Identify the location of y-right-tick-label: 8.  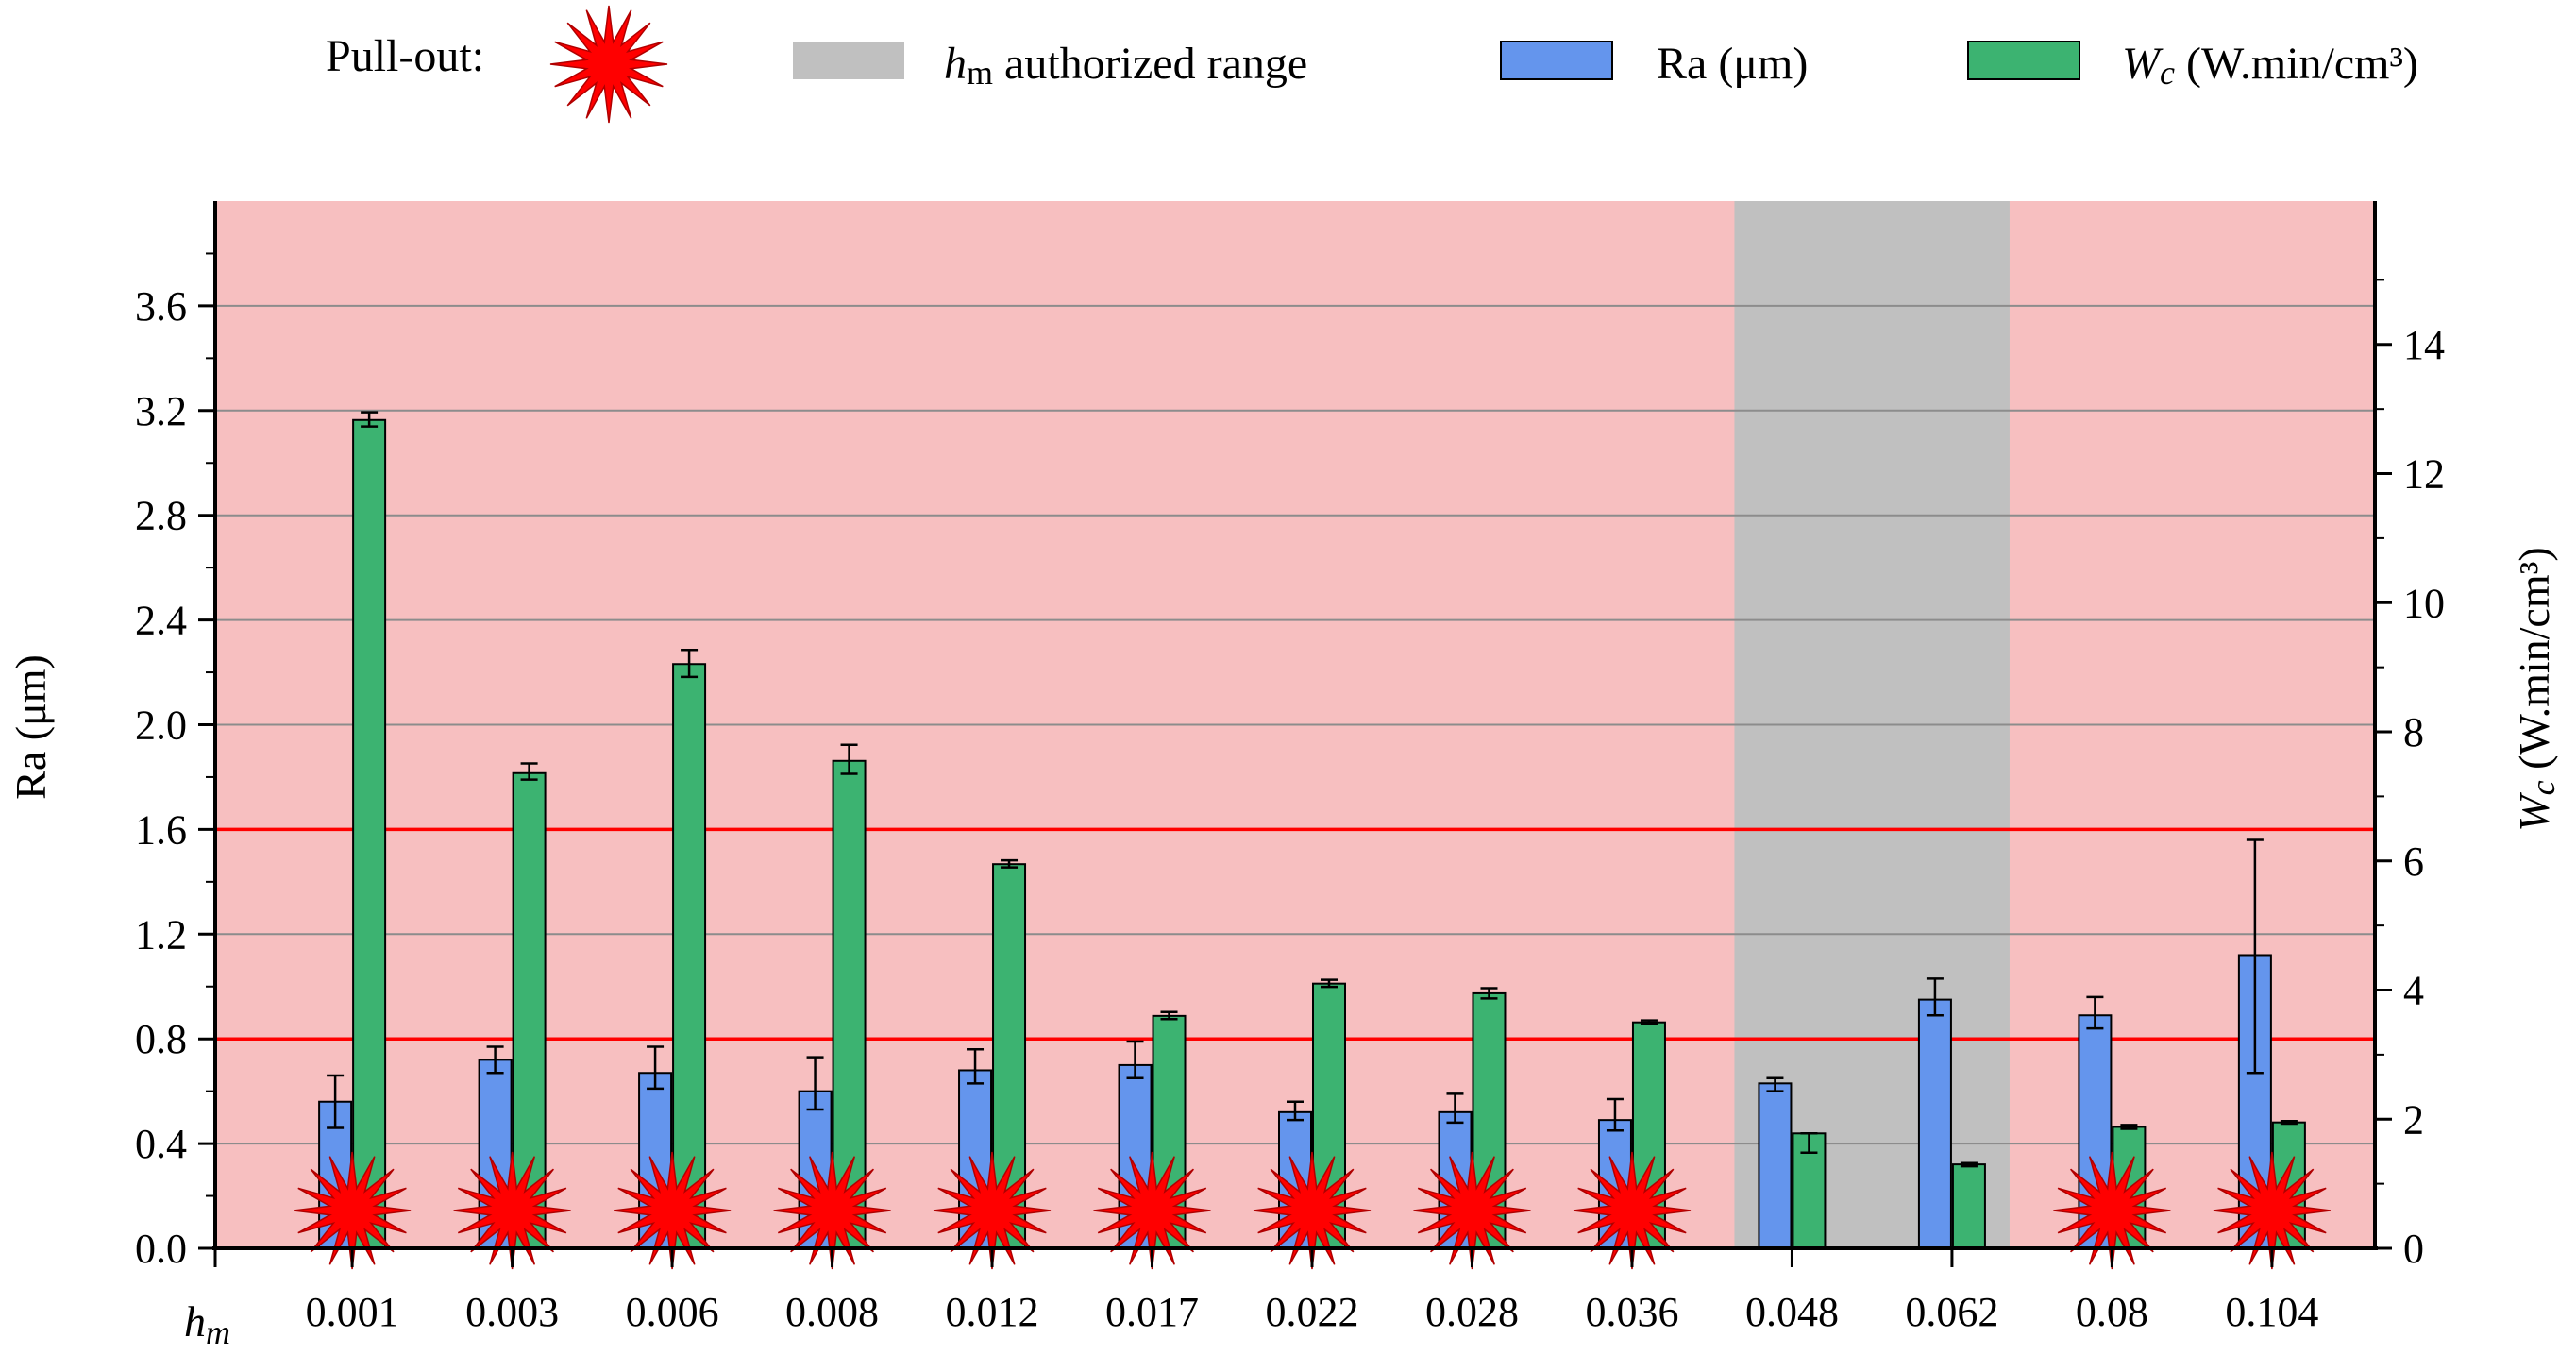
(2413, 732).